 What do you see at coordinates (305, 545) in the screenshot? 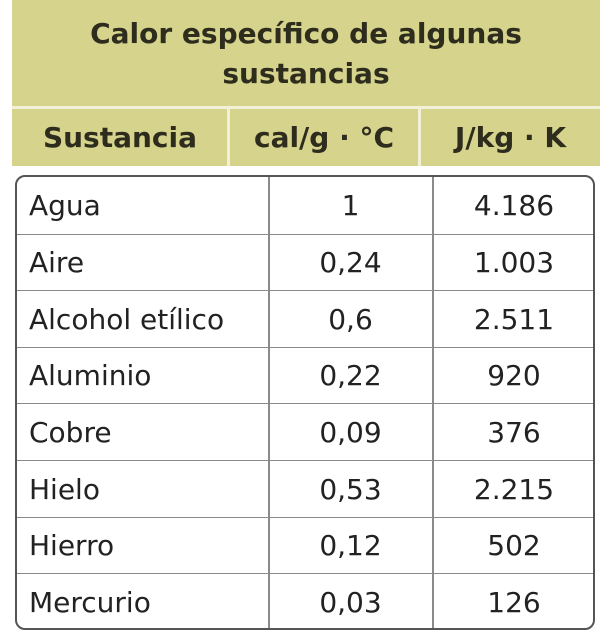
I see `table-row: Hierro 0,12 502` at bounding box center [305, 545].